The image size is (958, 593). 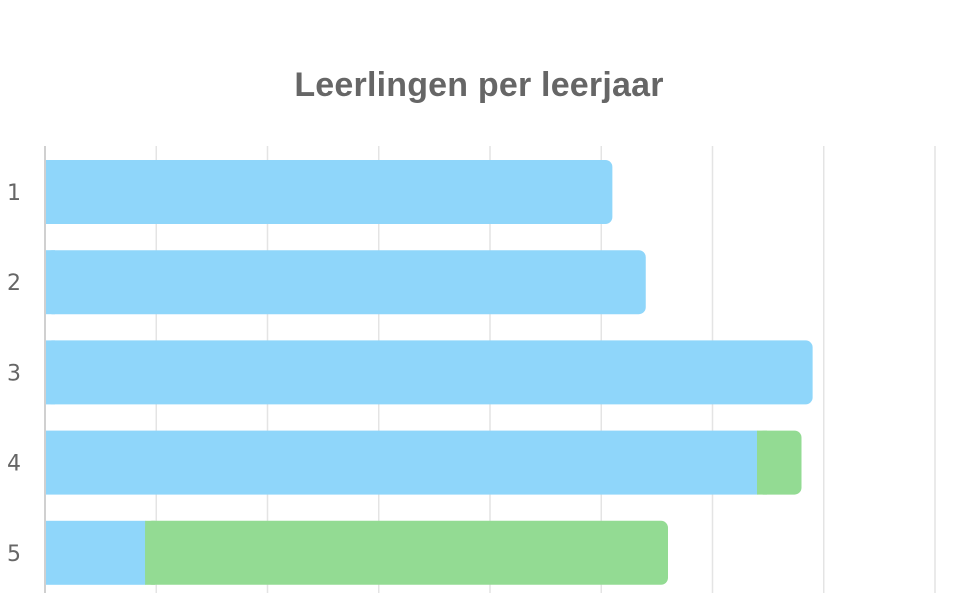 I want to click on category-label: 1, so click(x=14, y=193).